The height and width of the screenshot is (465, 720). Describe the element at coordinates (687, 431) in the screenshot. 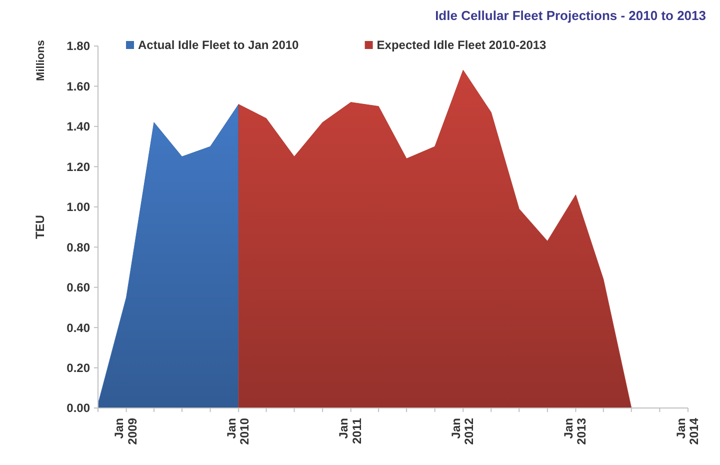

I see `x-tick-label: Jan 2014` at that location.